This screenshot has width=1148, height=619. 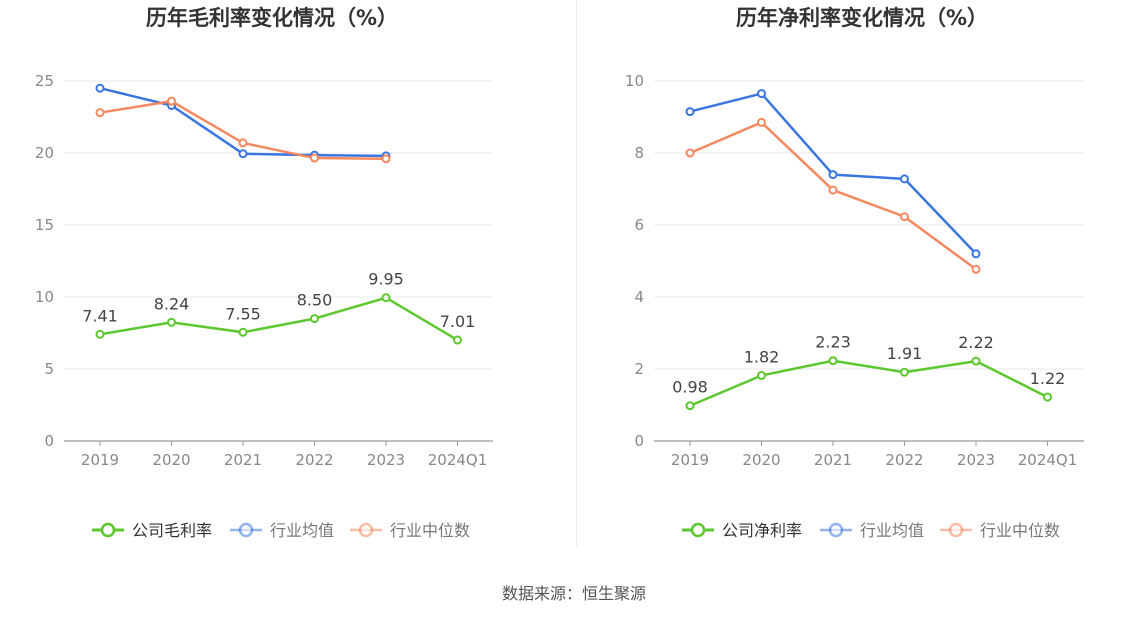 What do you see at coordinates (100, 460) in the screenshot?
I see `gross-x-tick-label: 2019` at bounding box center [100, 460].